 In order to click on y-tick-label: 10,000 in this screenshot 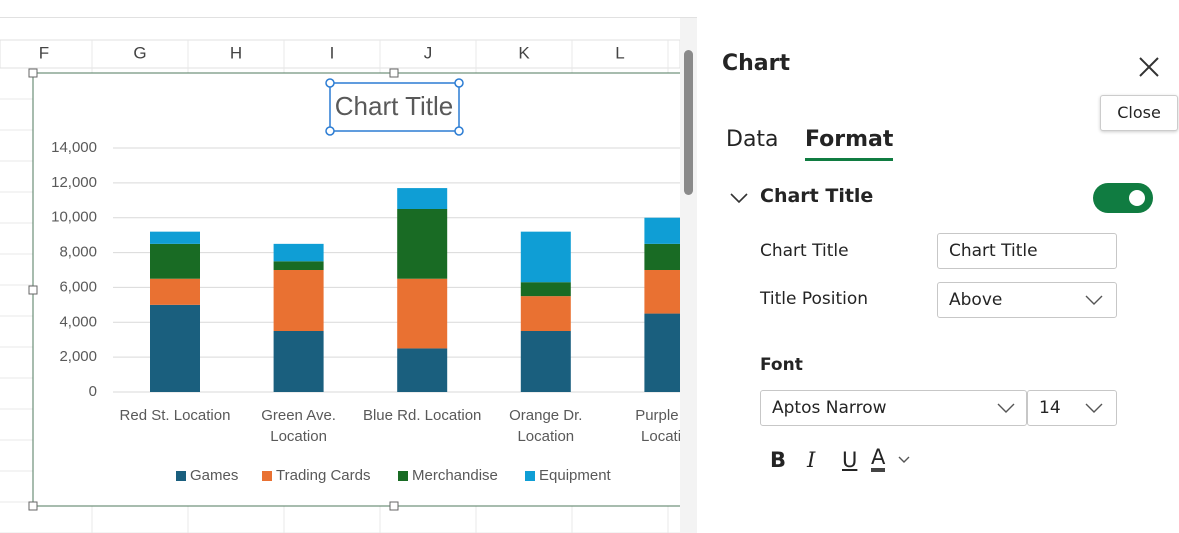, I will do `click(74, 217)`.